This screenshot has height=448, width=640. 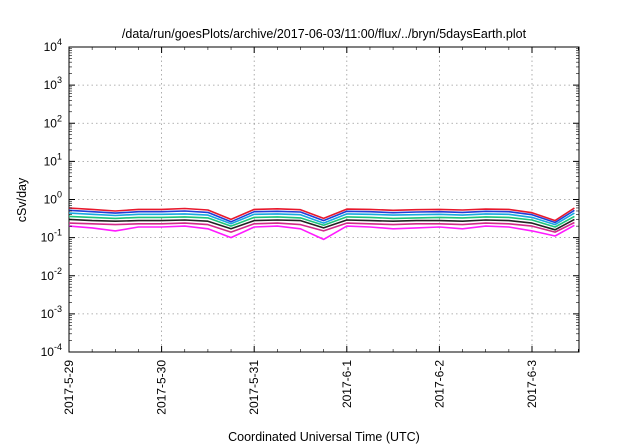 I want to click on y-tick-label: 10⁻¹, so click(x=51, y=236).